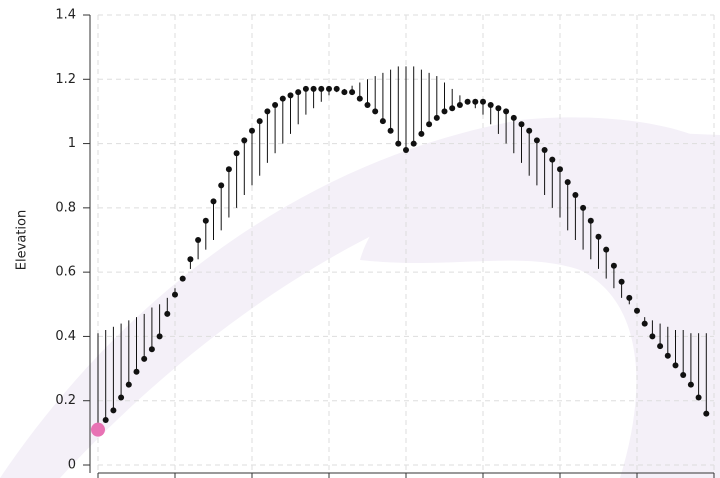 Image resolution: width=720 pixels, height=478 pixels. What do you see at coordinates (22, 240) in the screenshot?
I see `y-axis-label: Elevation` at bounding box center [22, 240].